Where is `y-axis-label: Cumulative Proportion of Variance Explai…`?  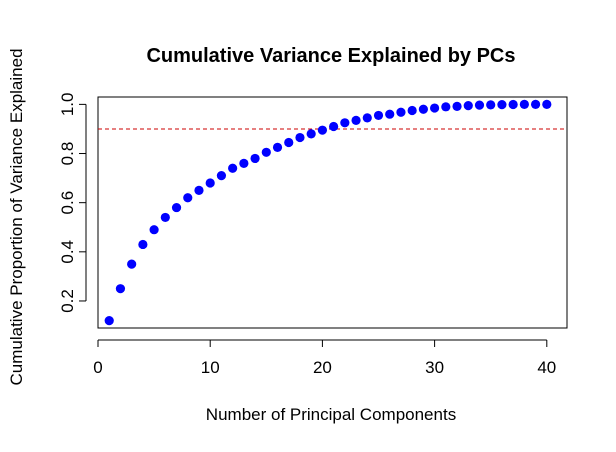
y-axis-label: Cumulative Proportion of Variance Explai… is located at coordinates (16, 216).